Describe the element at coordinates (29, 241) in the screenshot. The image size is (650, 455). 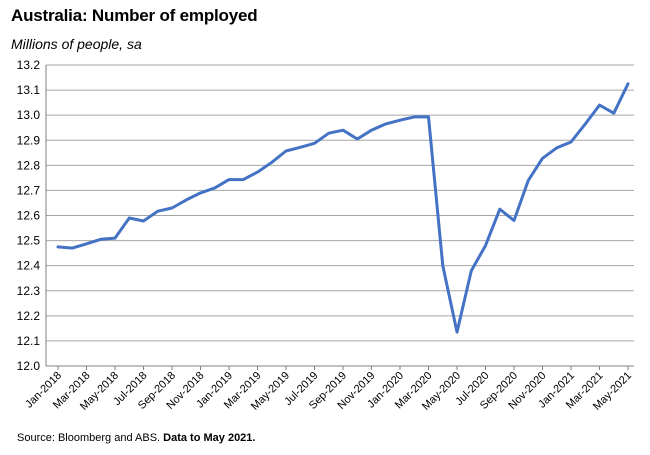
I see `y-tick-label: 12.5` at that location.